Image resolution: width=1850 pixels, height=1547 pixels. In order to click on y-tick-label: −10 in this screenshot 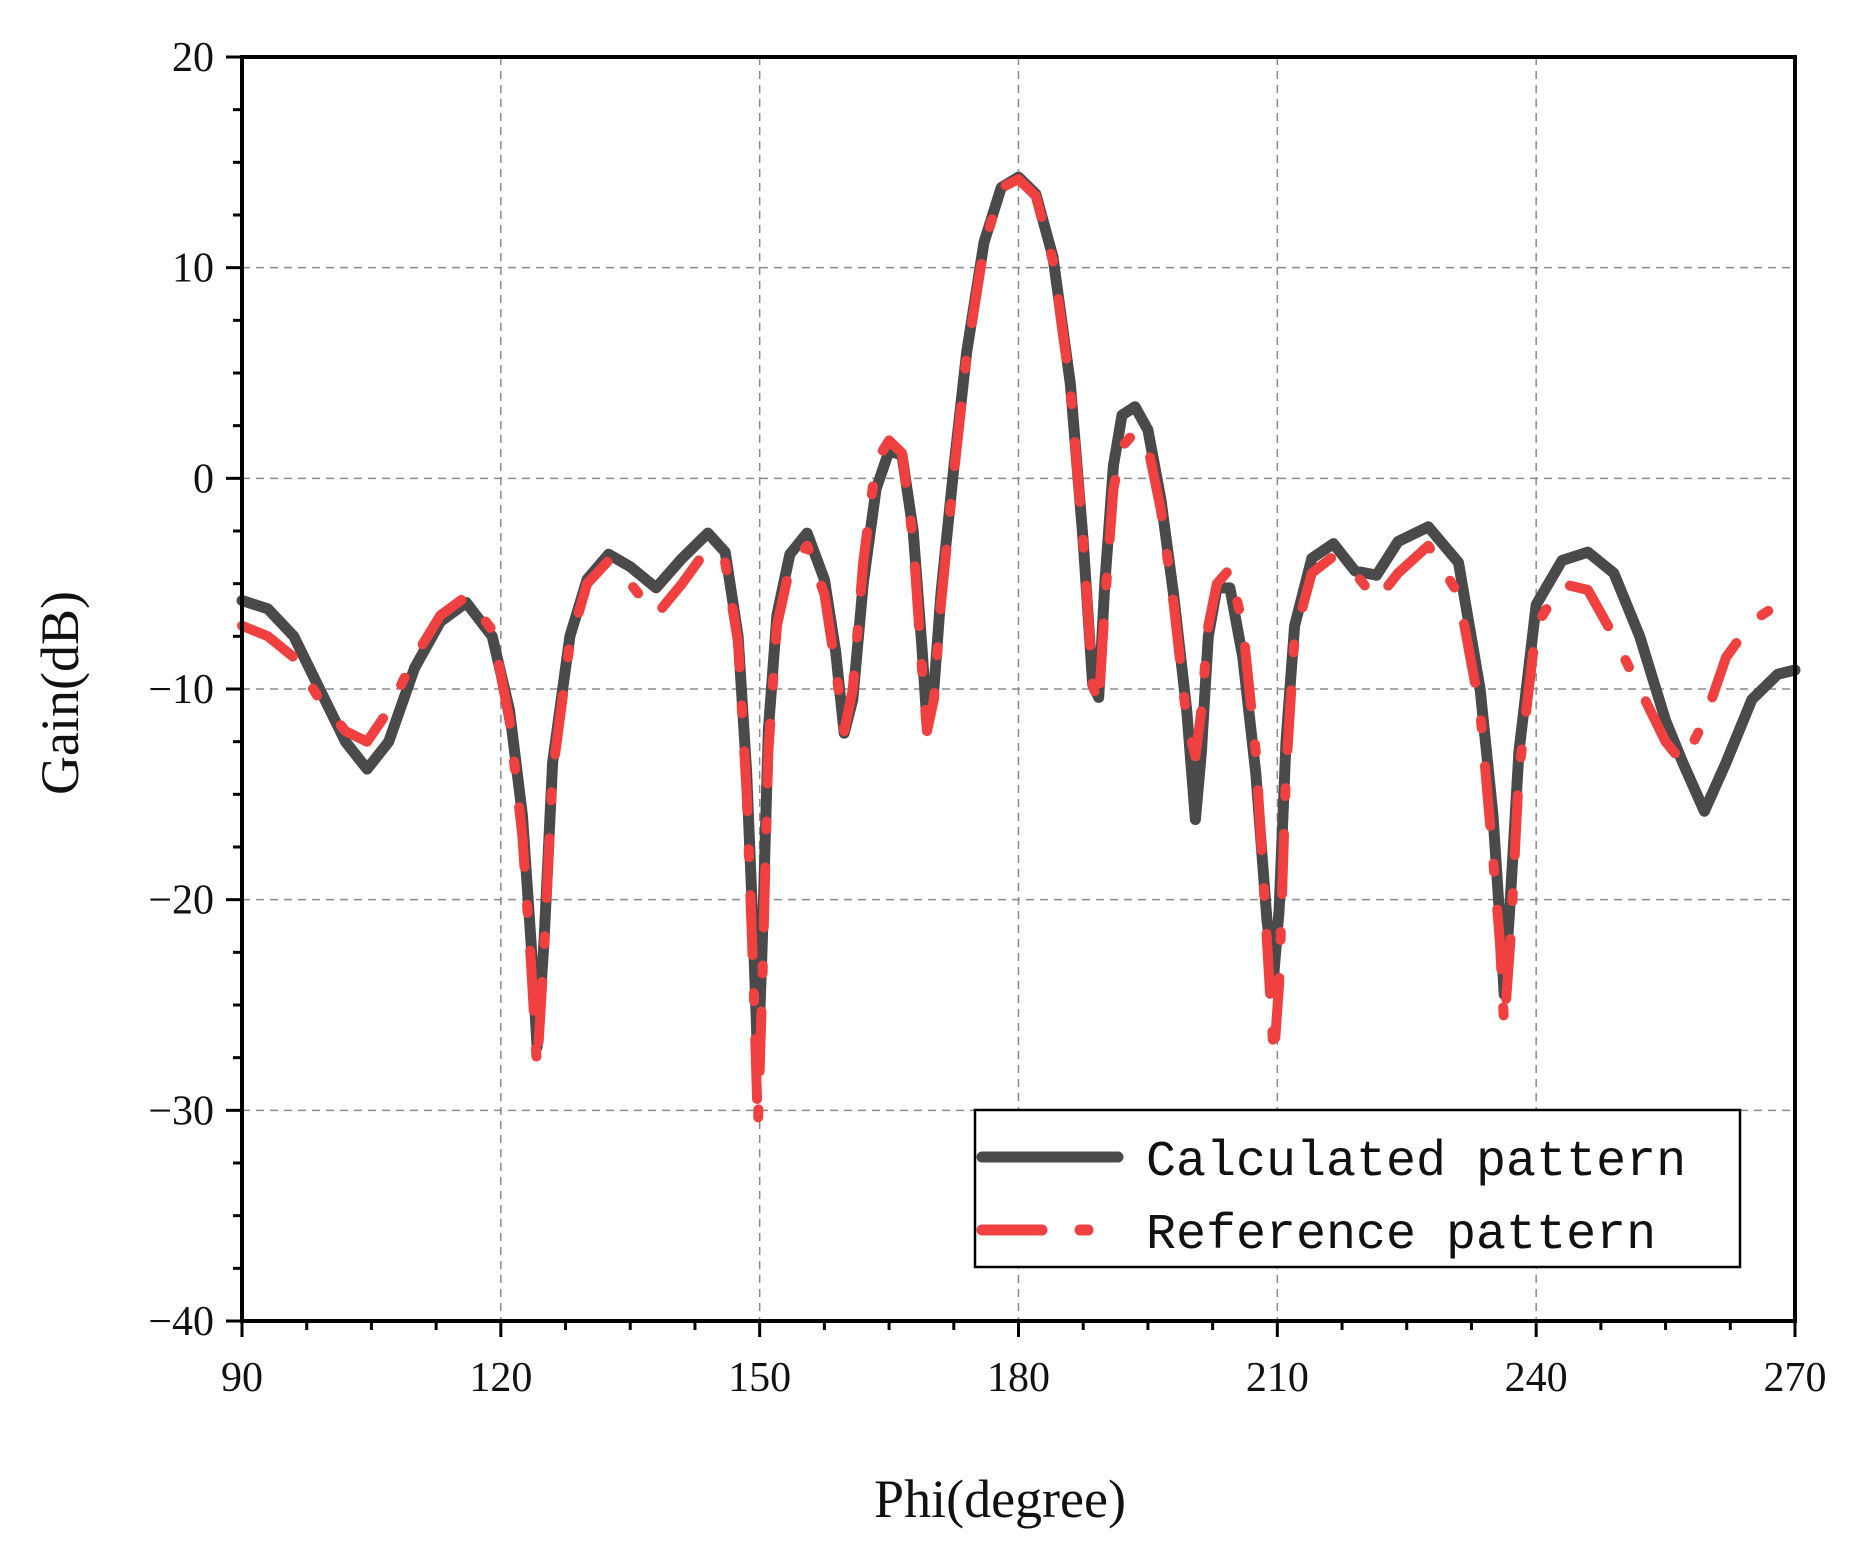, I will do `click(181, 690)`.